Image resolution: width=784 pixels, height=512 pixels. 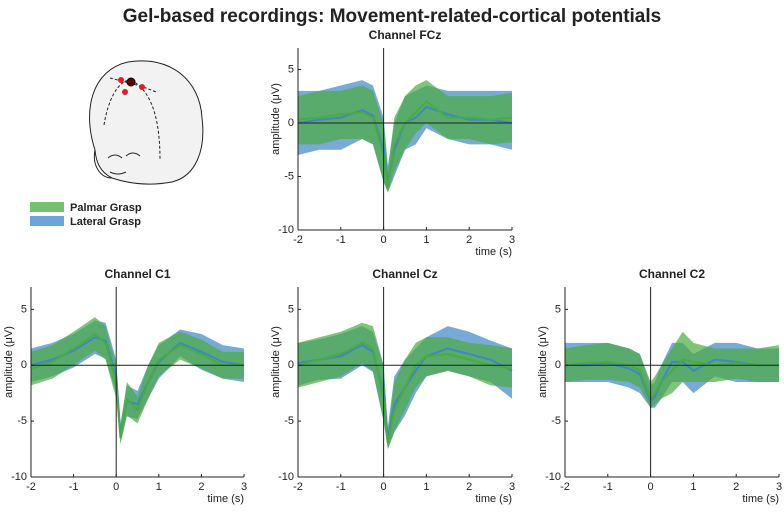 I want to click on legend-label: Palmar Grasp, so click(x=106, y=208).